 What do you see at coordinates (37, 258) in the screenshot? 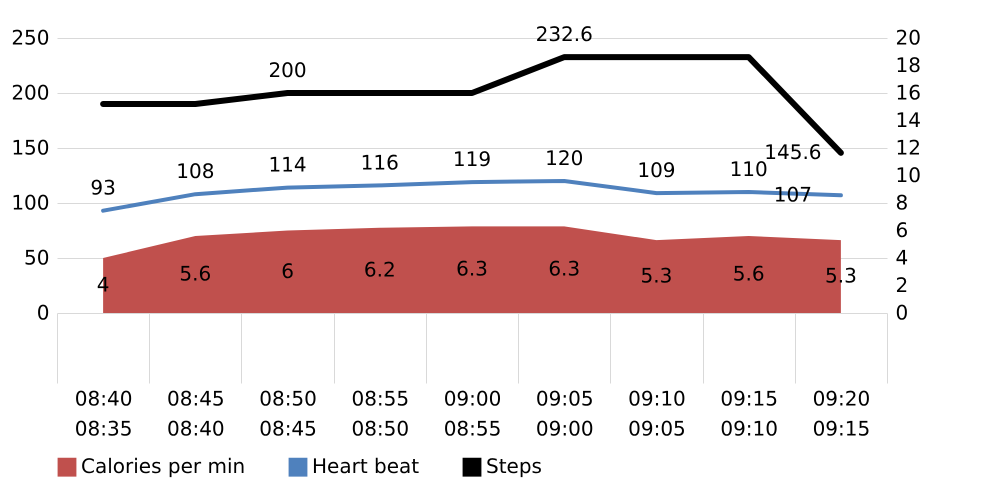
I see `y-tick-label: 50` at bounding box center [37, 258].